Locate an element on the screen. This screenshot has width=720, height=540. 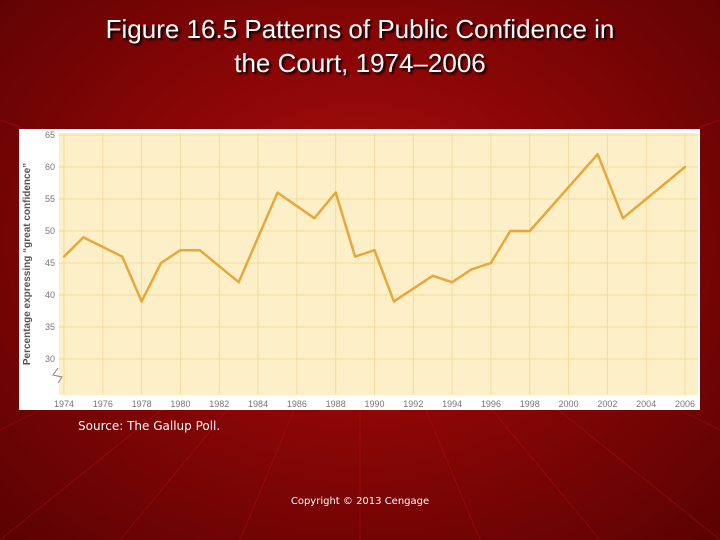
y-tick-label: 65 is located at coordinates (50, 135).